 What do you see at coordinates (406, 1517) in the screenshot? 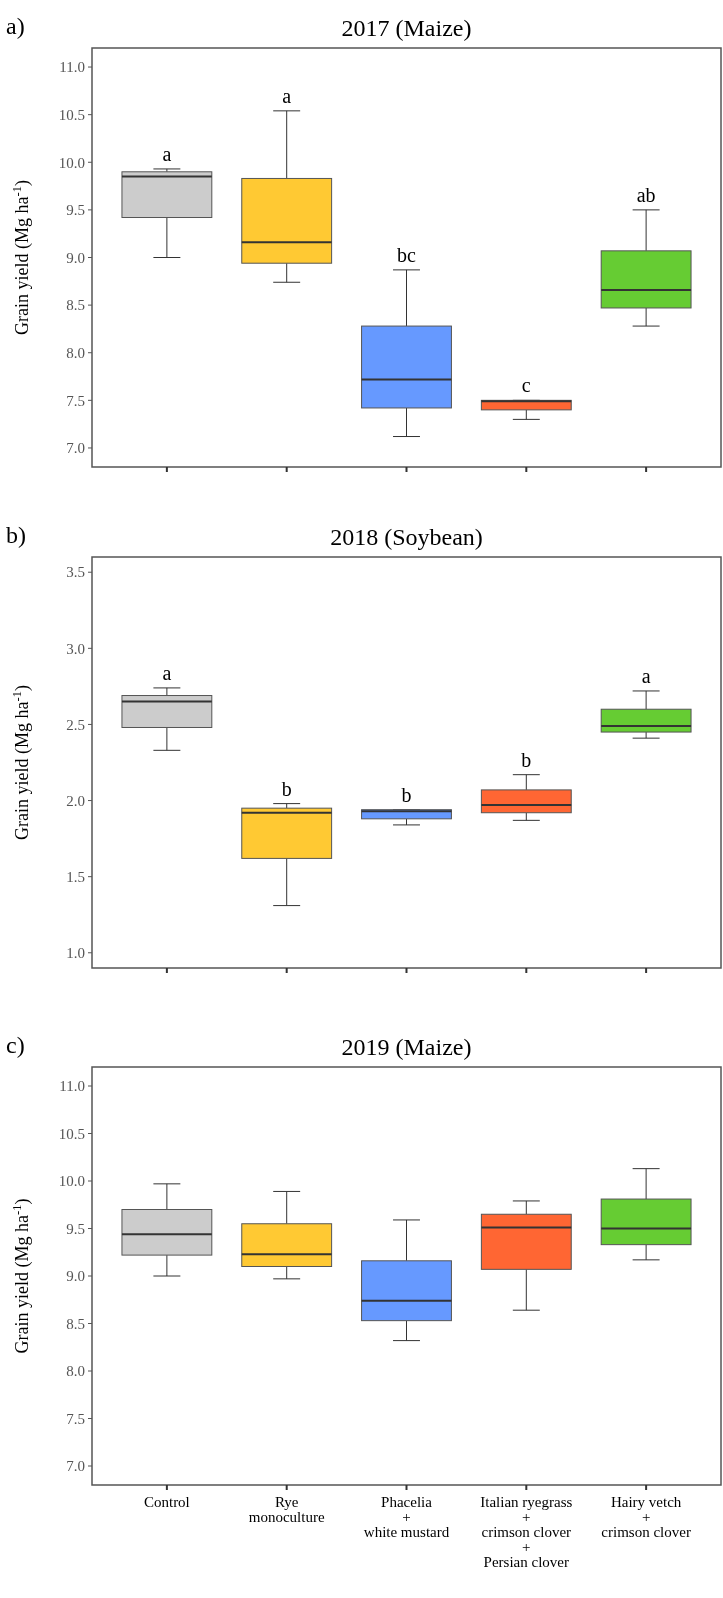
I see `x-tick-label: Phacelia + white mustard` at bounding box center [406, 1517].